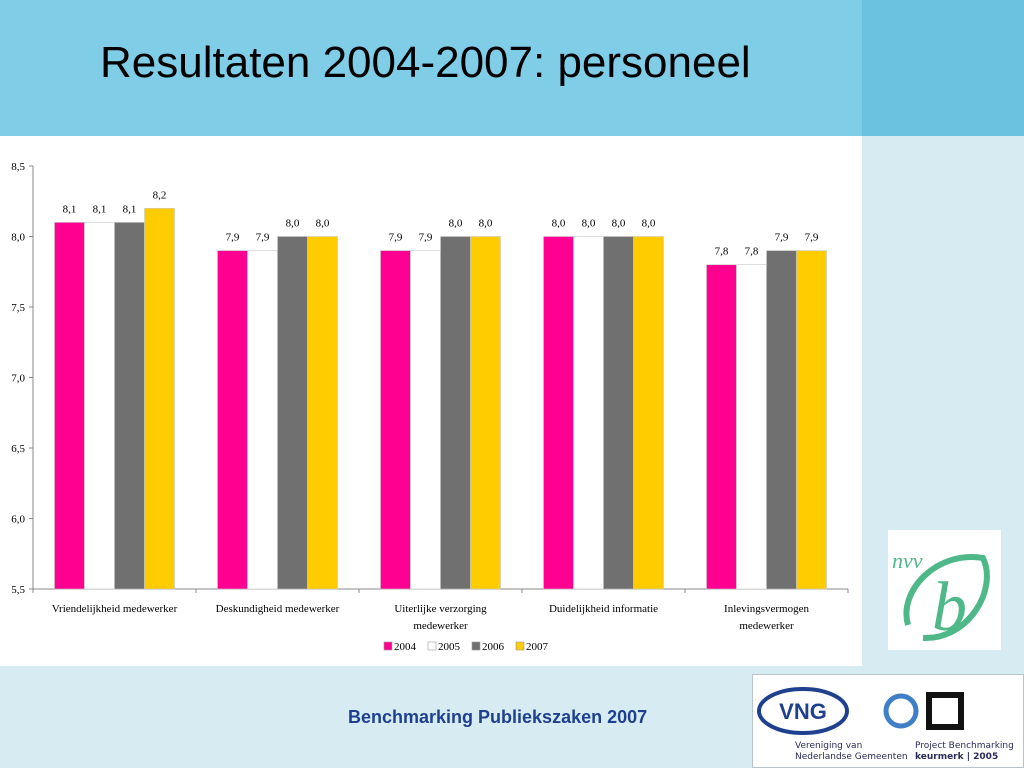 The height and width of the screenshot is (768, 1024). Describe the element at coordinates (851, 751) in the screenshot. I see `vng-subtitle: Vereniging van Nederlandse Gemeenten` at that location.